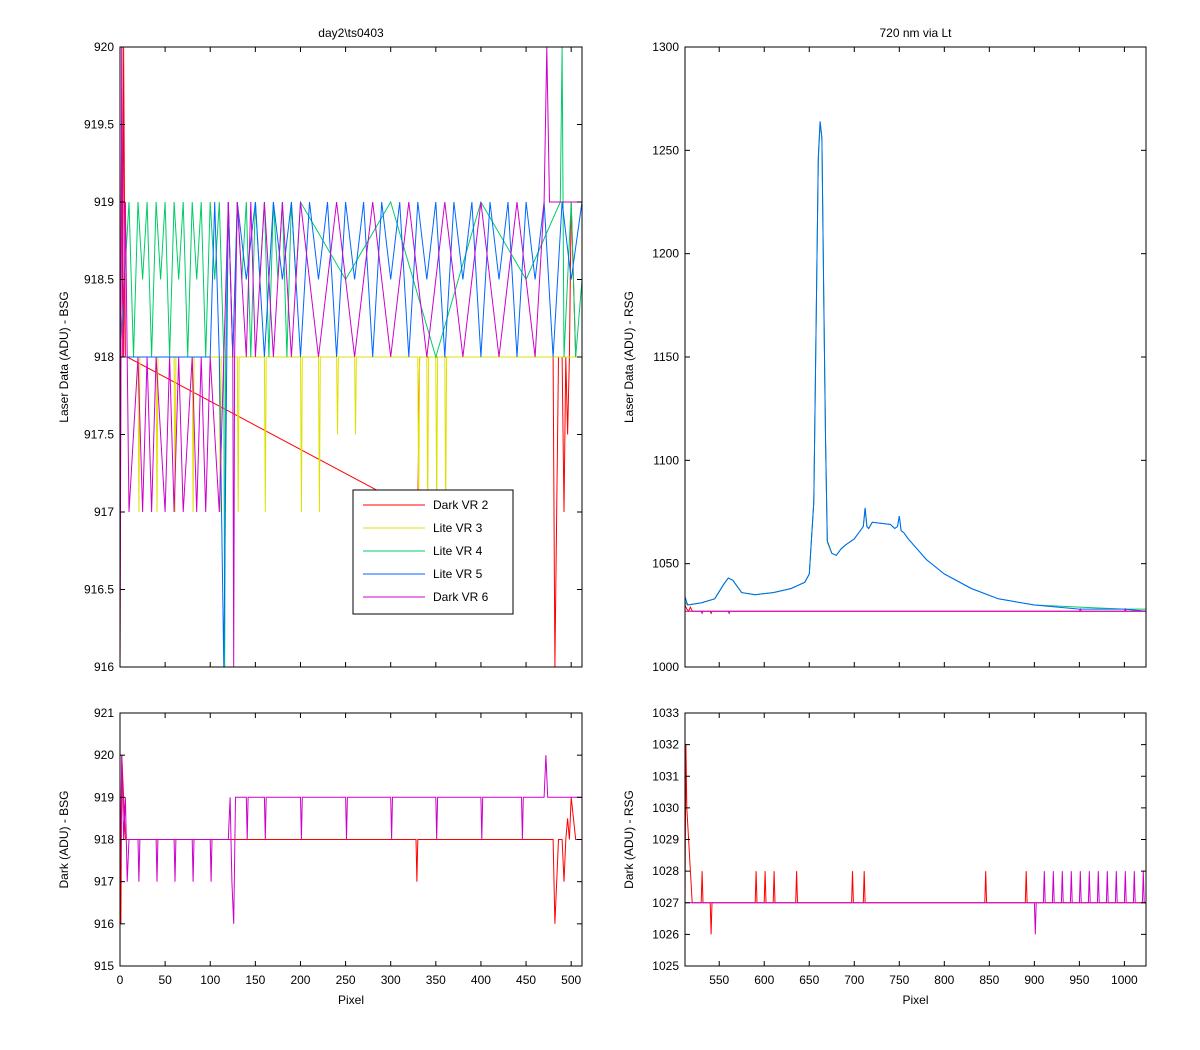 This screenshot has width=1200, height=1050. Describe the element at coordinates (665, 840) in the screenshot. I see `y-tick-label: 1029` at that location.